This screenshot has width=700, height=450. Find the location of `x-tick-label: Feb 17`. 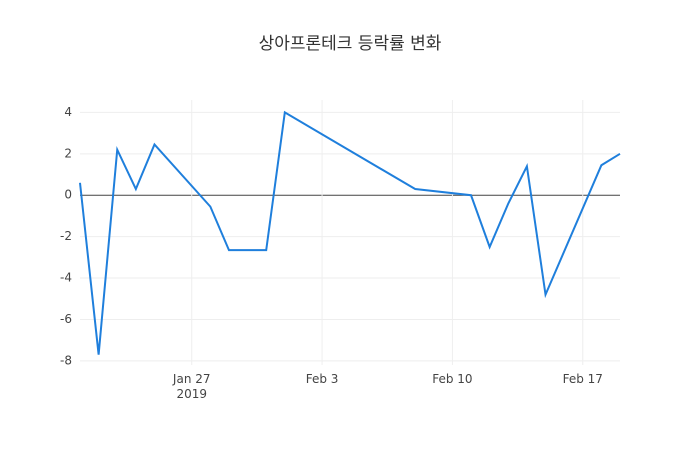

x-tick-label: Feb 17 is located at coordinates (582, 379).